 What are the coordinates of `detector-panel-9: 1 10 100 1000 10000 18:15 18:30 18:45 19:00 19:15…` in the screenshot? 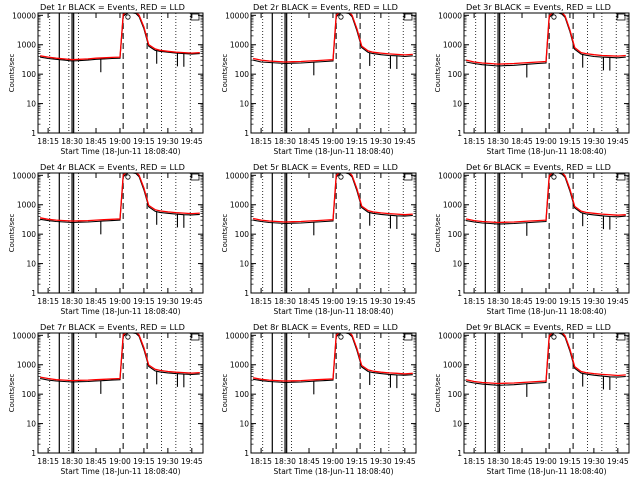 It's located at (532, 399).